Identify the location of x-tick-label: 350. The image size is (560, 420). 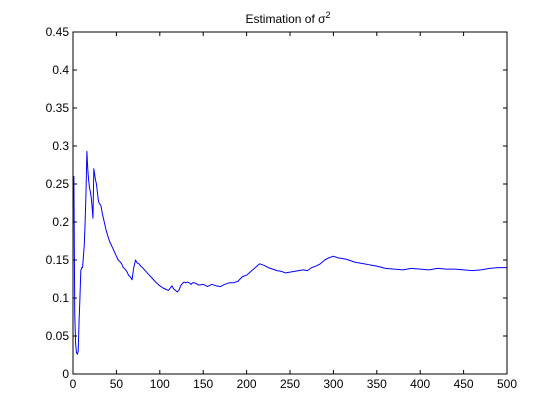
(377, 384).